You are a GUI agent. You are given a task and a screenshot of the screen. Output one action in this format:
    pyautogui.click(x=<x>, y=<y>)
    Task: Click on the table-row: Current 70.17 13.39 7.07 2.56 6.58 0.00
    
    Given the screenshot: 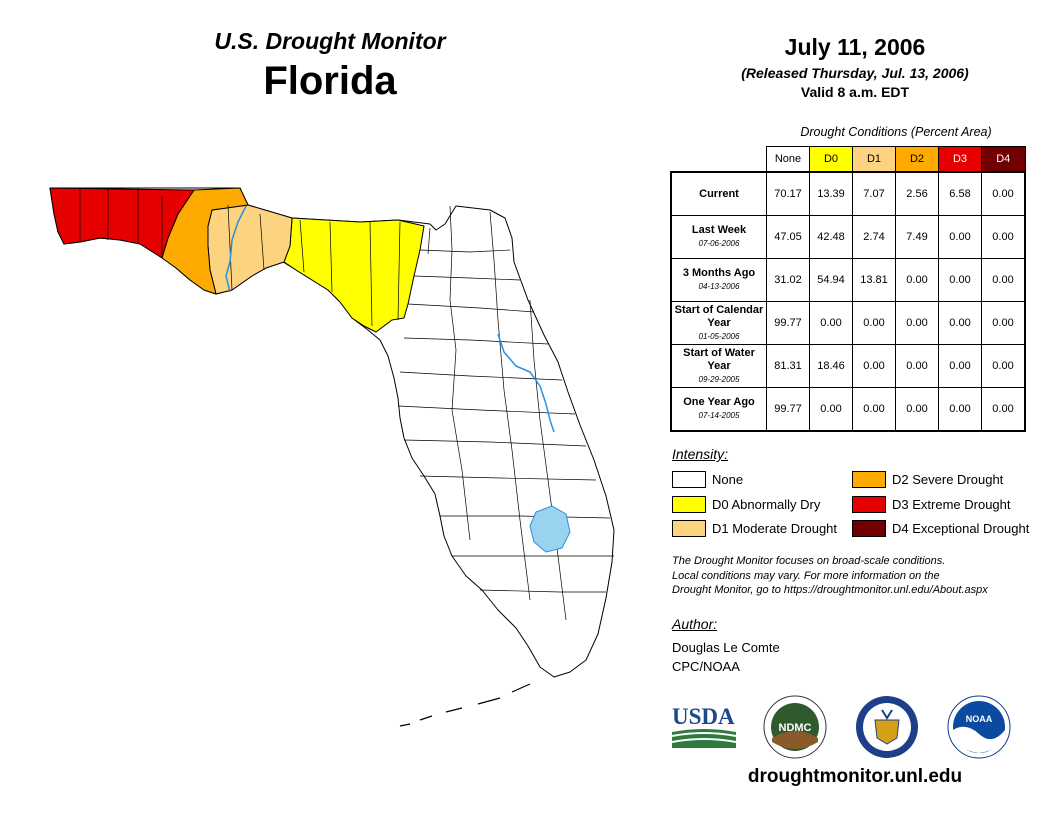 What is the action you would take?
    pyautogui.click(x=848, y=193)
    